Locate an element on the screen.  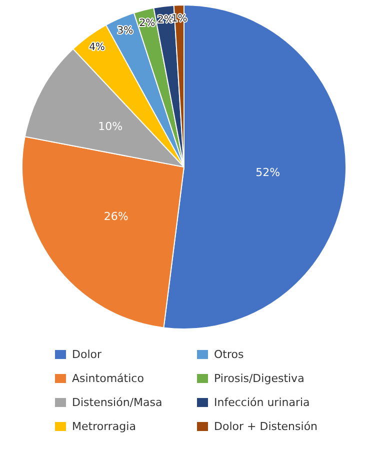
legend-label: Metrorragia is located at coordinates (104, 426).